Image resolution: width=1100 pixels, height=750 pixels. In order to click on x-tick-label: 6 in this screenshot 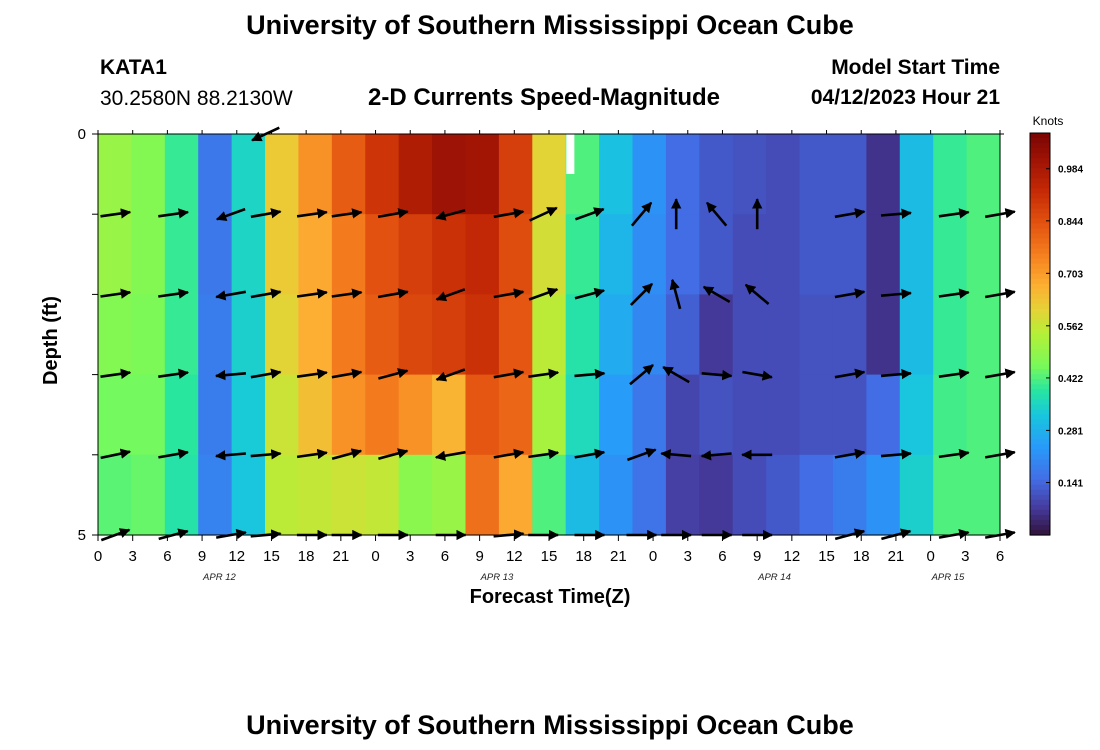, I will do `click(167, 556)`.